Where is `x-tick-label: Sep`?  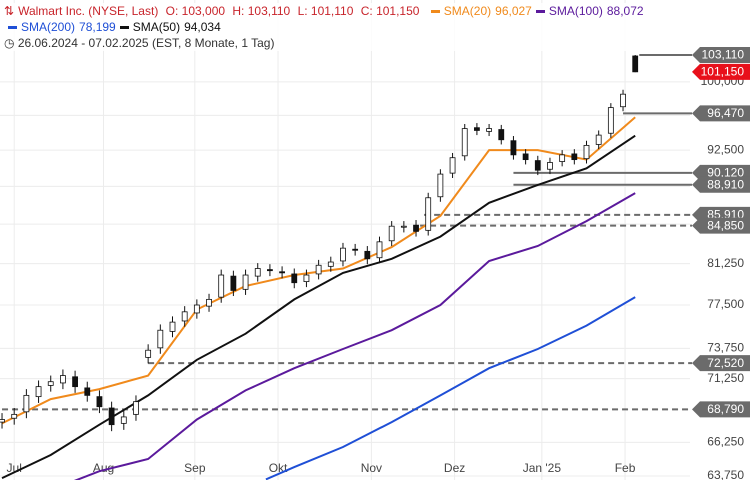 x-tick-label: Sep is located at coordinates (195, 468).